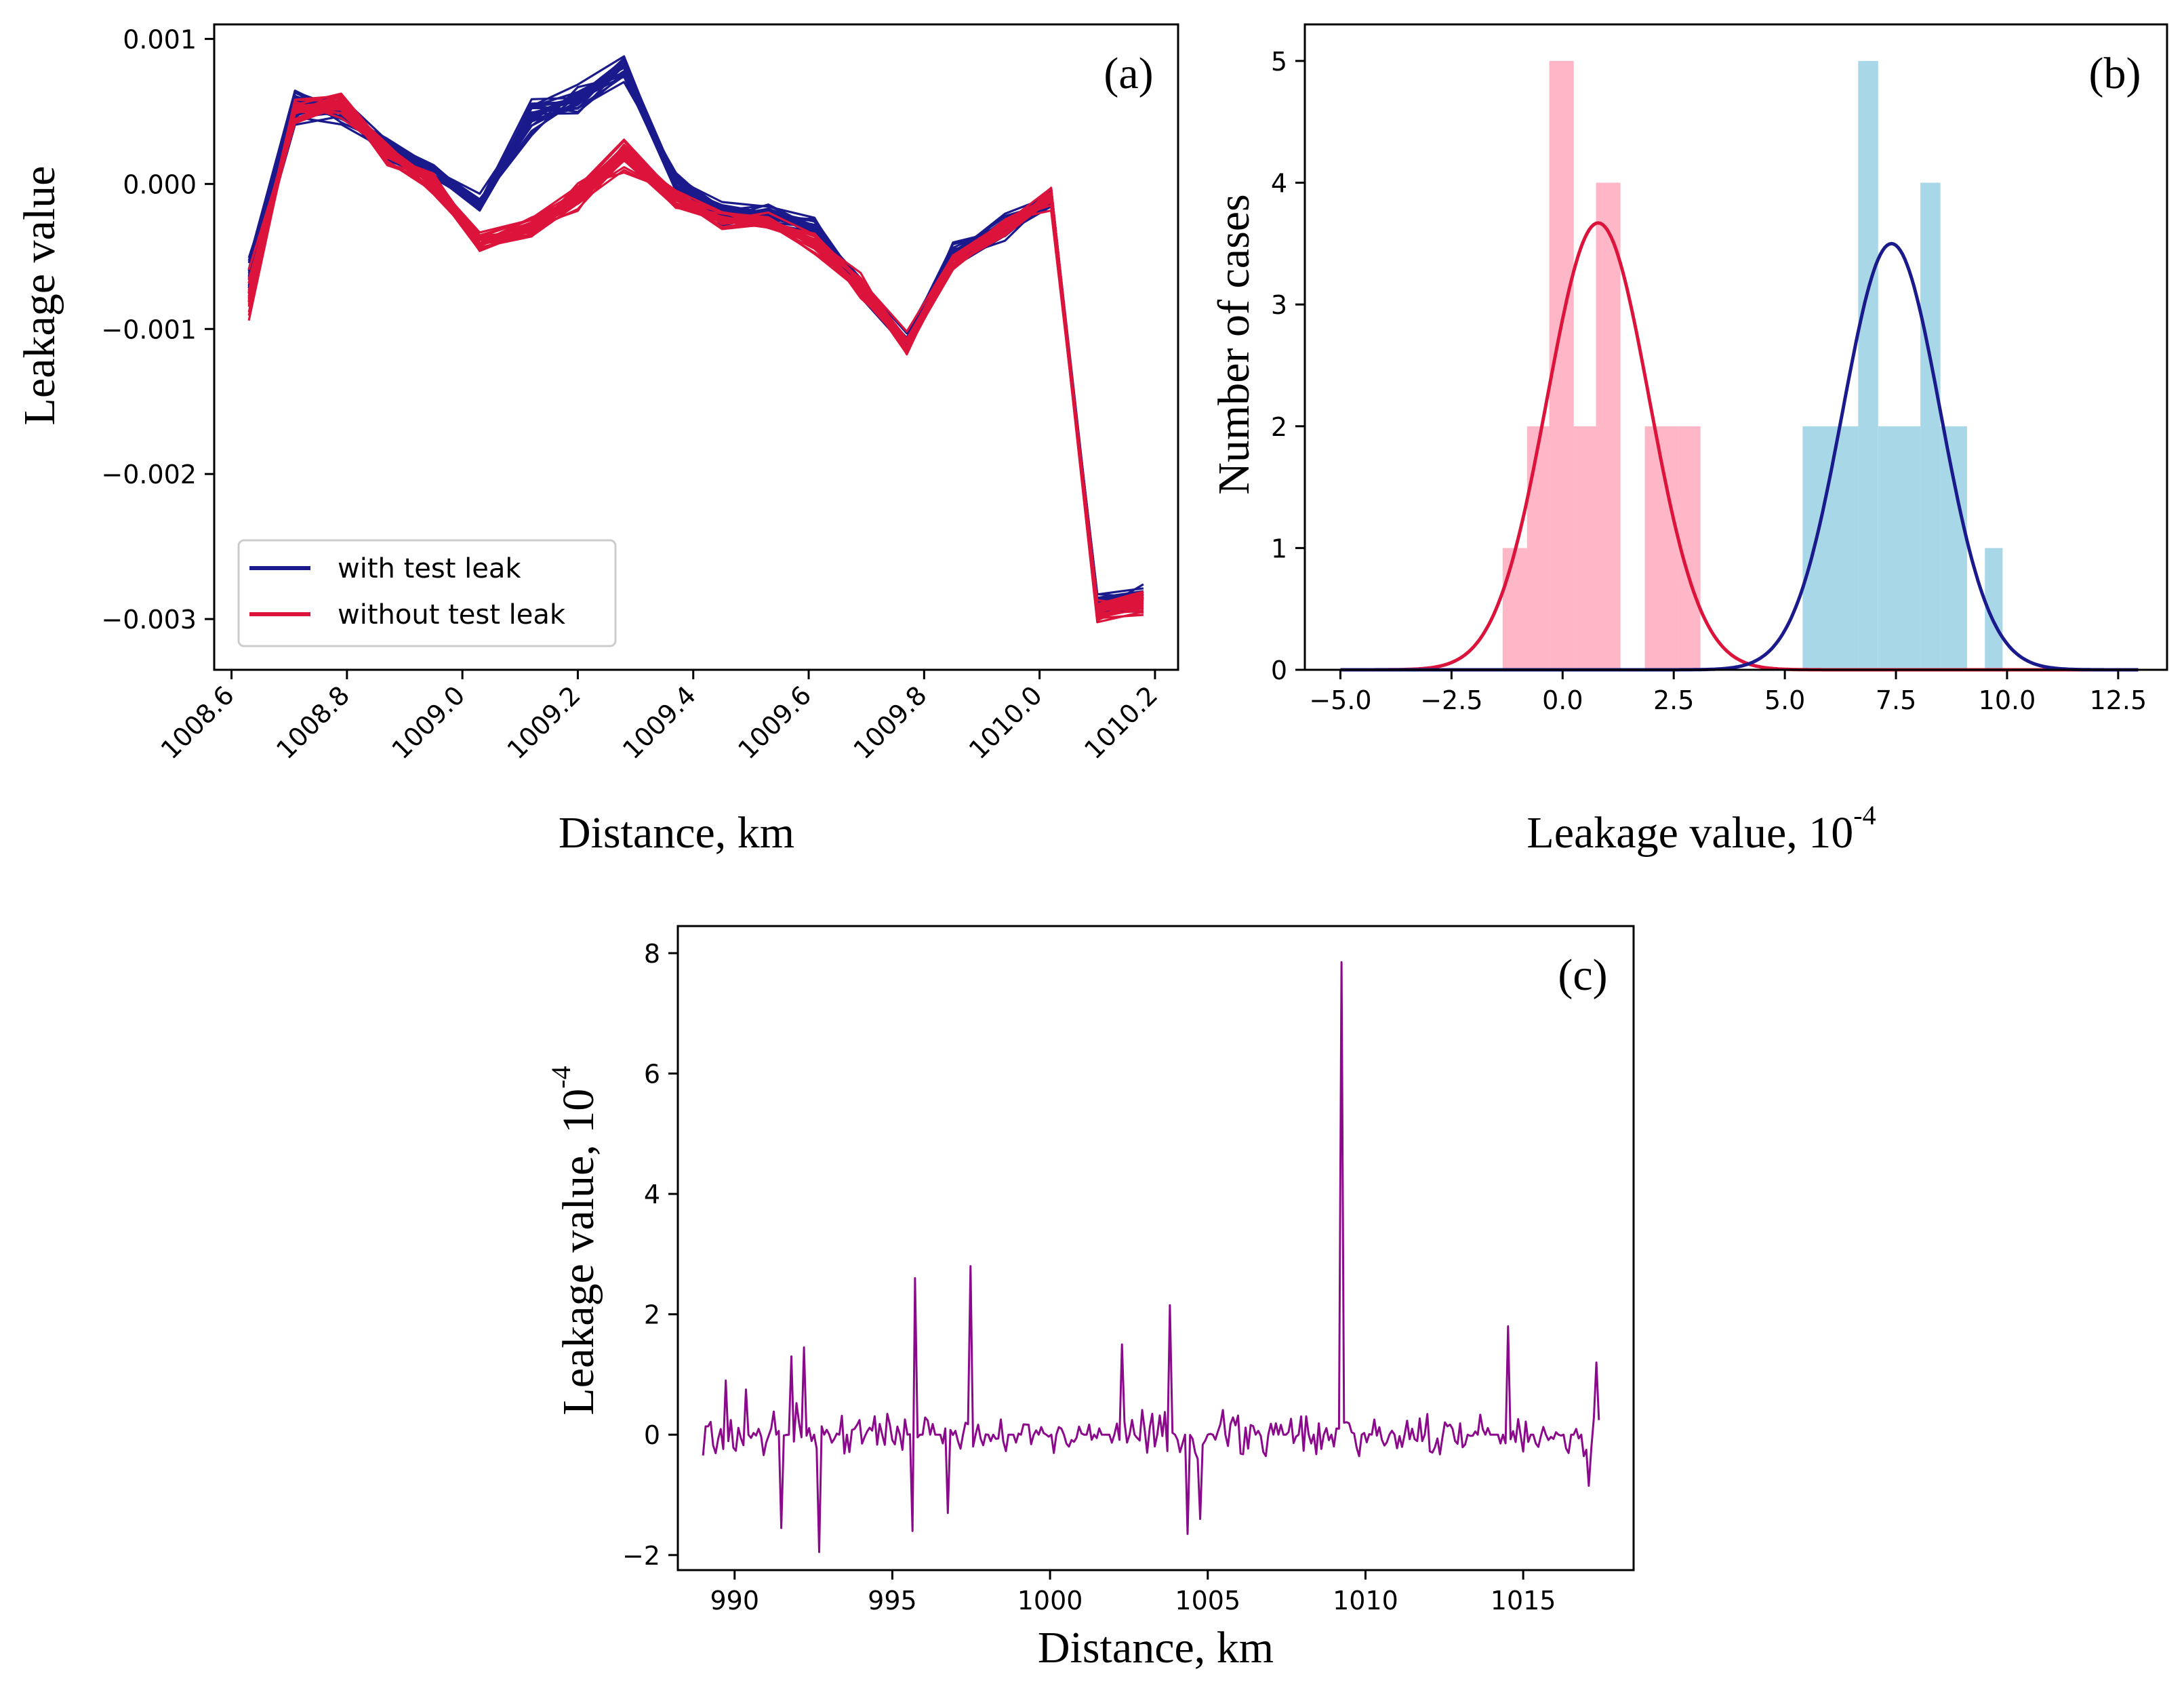  I want to click on y-tick-label: 0.000, so click(160, 184).